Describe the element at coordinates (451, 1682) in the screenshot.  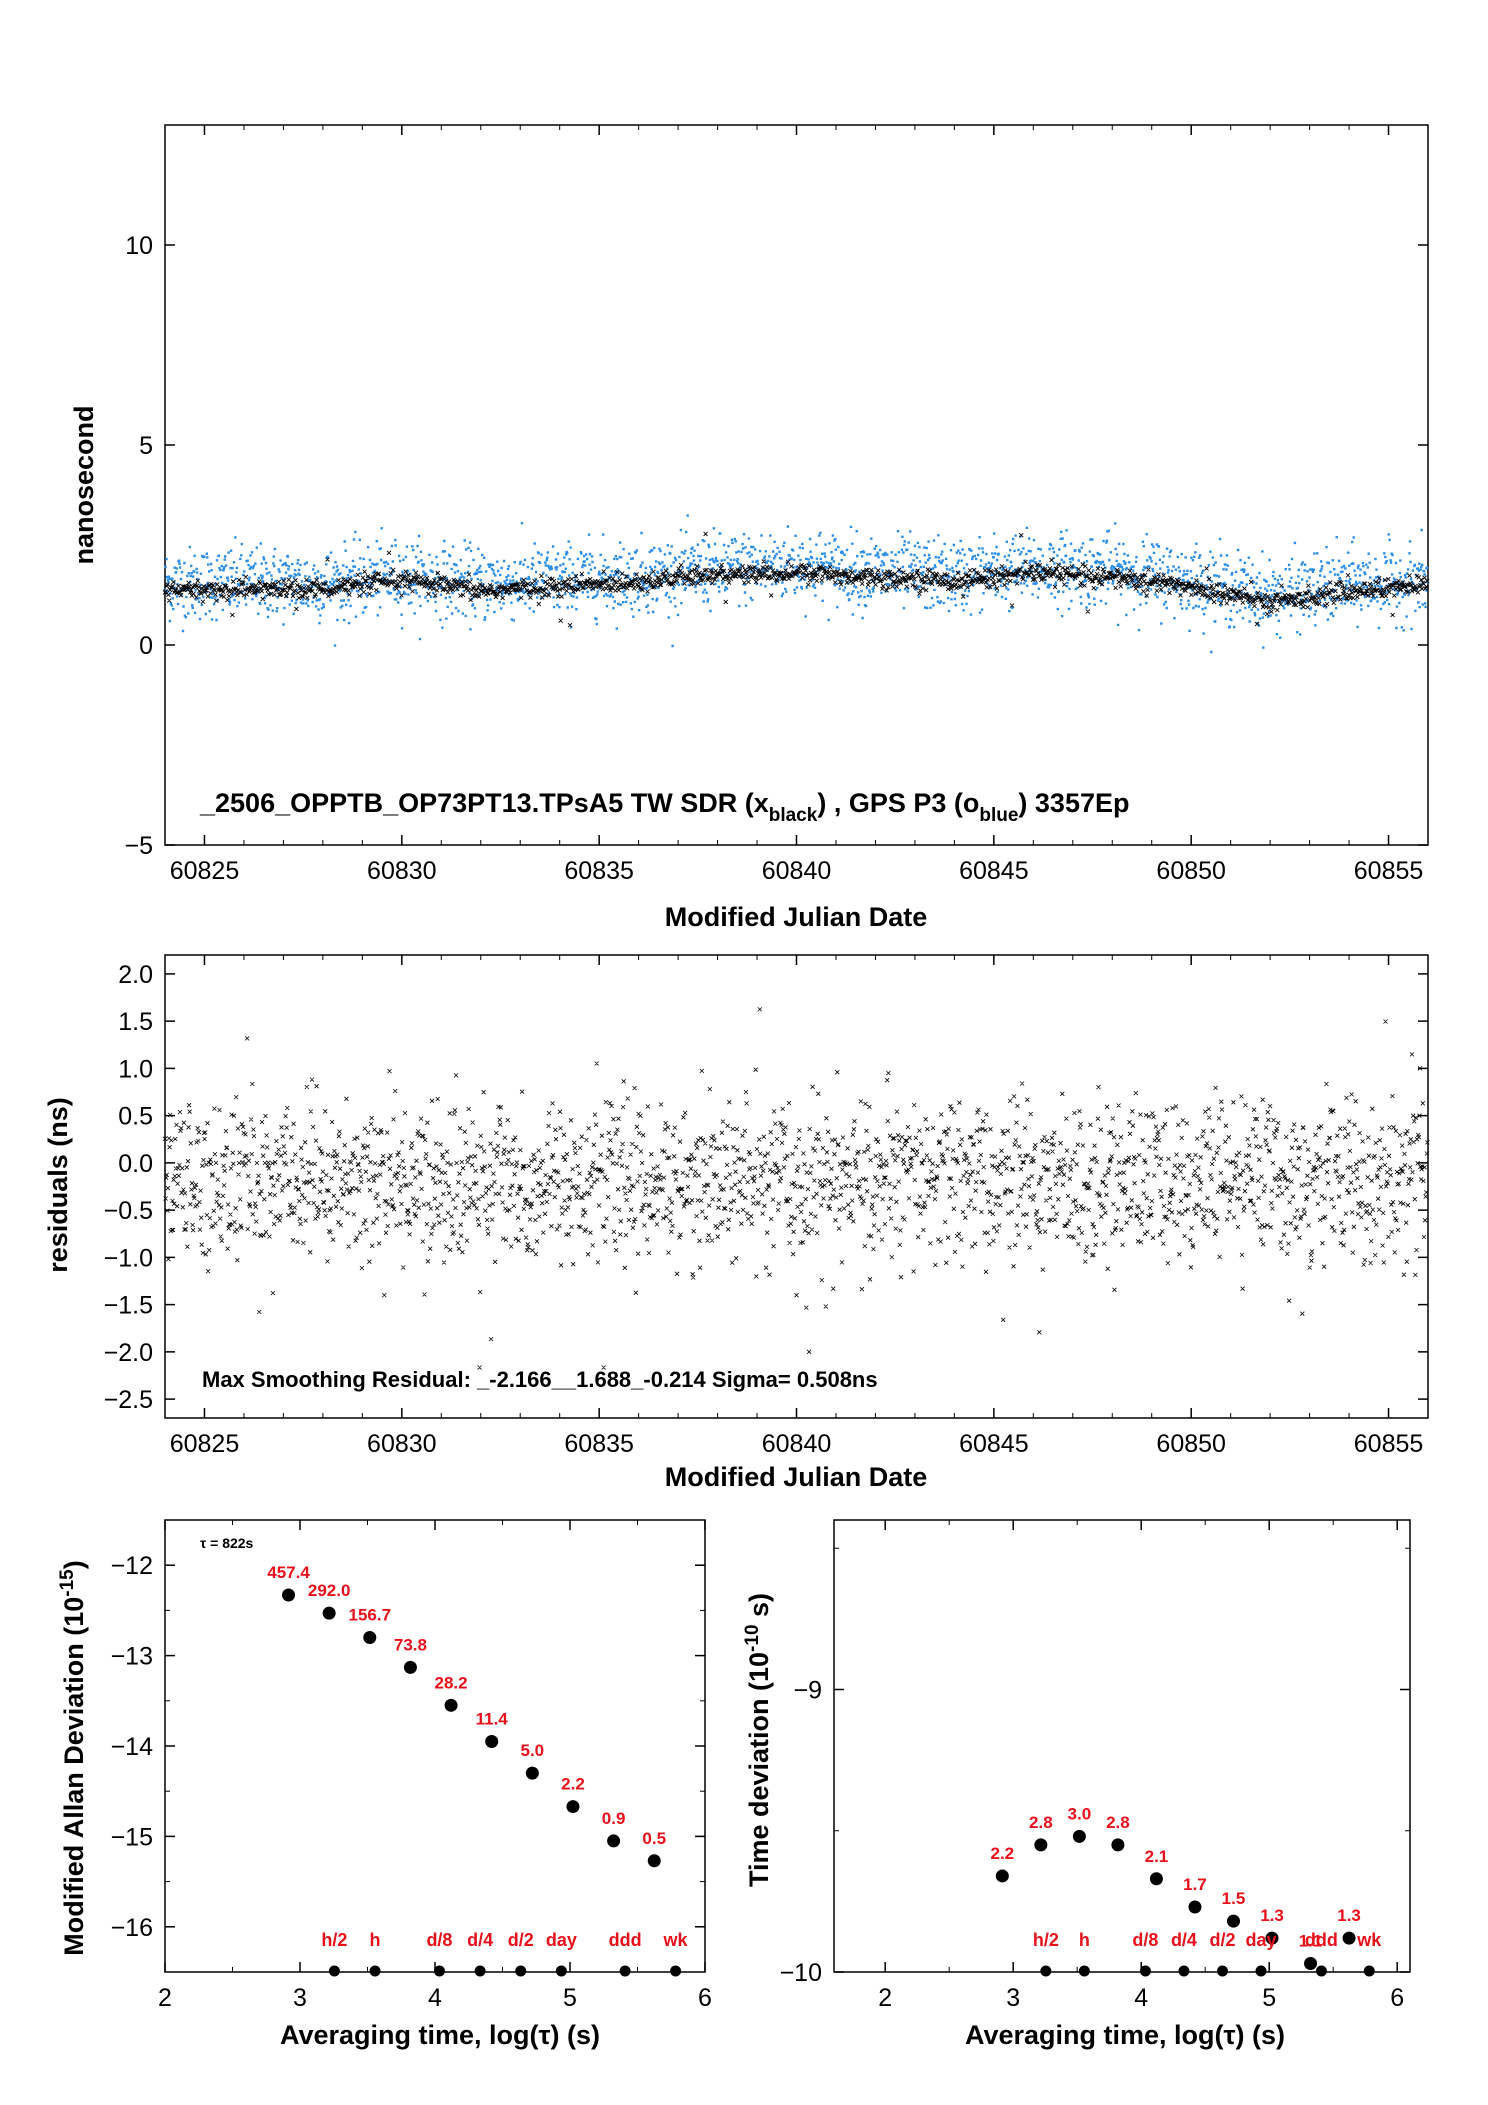
I see `mdev-point-label: 28.2` at that location.